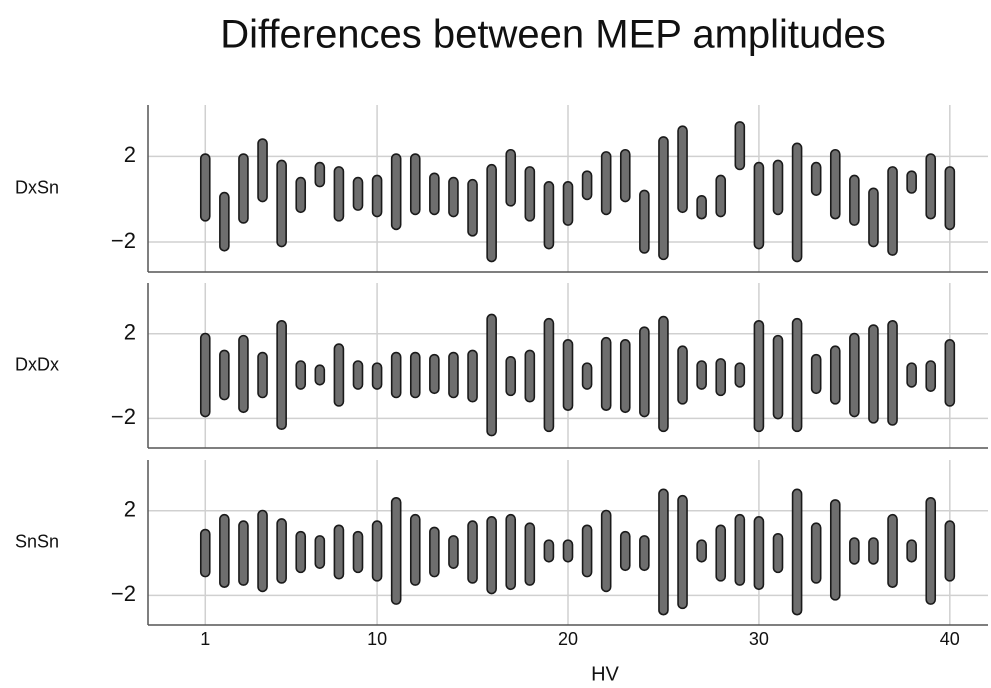 This screenshot has width=991, height=688. Describe the element at coordinates (553, 35) in the screenshot. I see `chart-title: Differences between MEP amplitudes` at that location.